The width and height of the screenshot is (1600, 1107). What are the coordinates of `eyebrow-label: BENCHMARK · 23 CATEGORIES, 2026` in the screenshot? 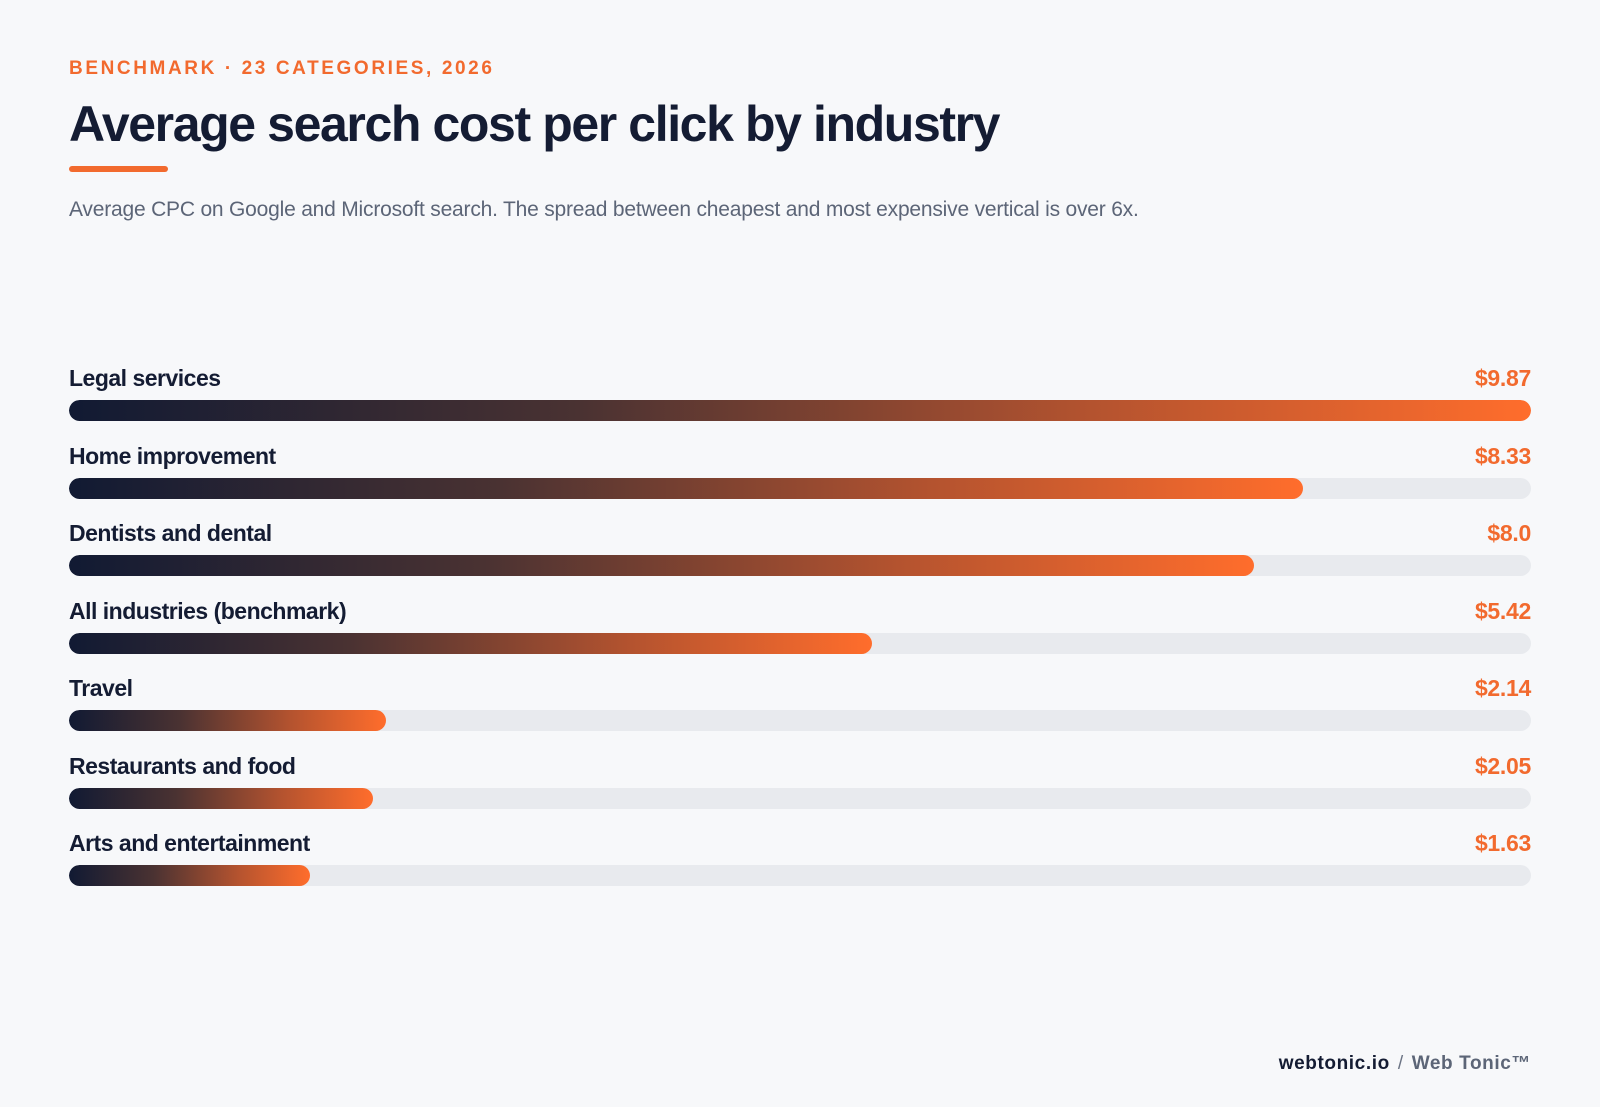 It's located at (282, 68).